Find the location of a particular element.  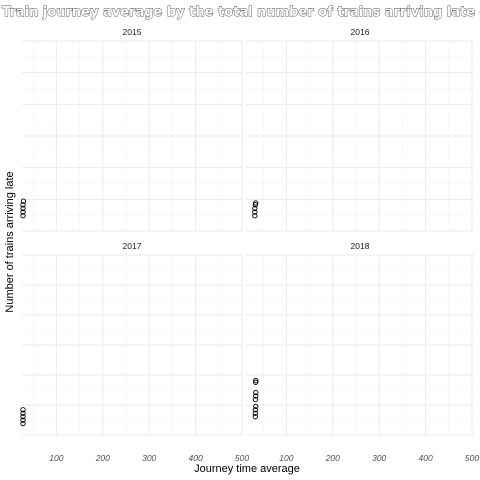

x-axis-label: Journey time average is located at coordinates (247, 469).